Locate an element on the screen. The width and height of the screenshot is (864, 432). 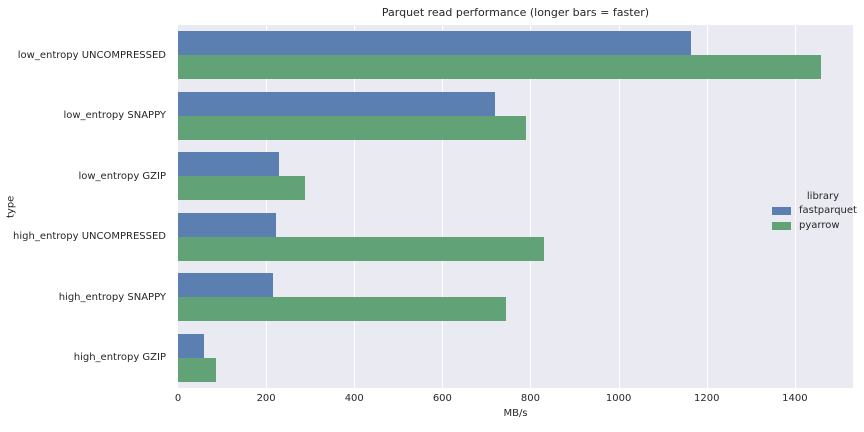
legend-entry-pyarrow: pyarrow is located at coordinates (818, 225).